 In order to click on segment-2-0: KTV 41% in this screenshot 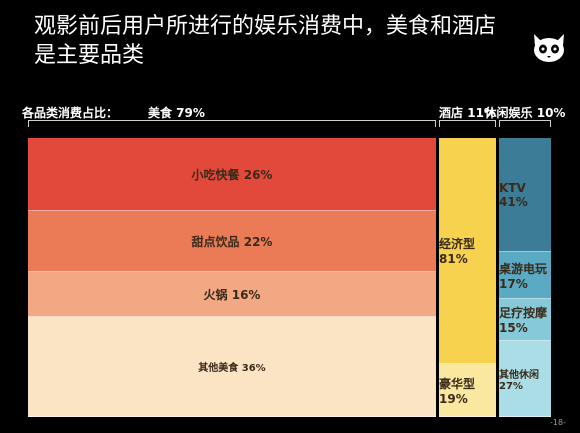, I will do `click(525, 195)`.